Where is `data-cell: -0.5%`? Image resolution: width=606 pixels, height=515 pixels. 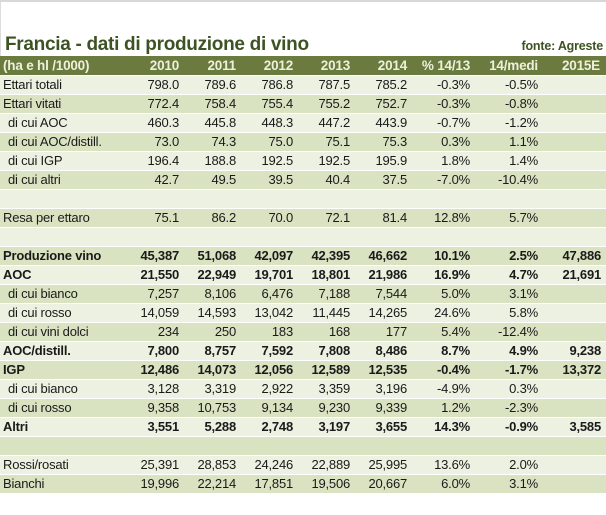 data-cell: -0.5% is located at coordinates (510, 85).